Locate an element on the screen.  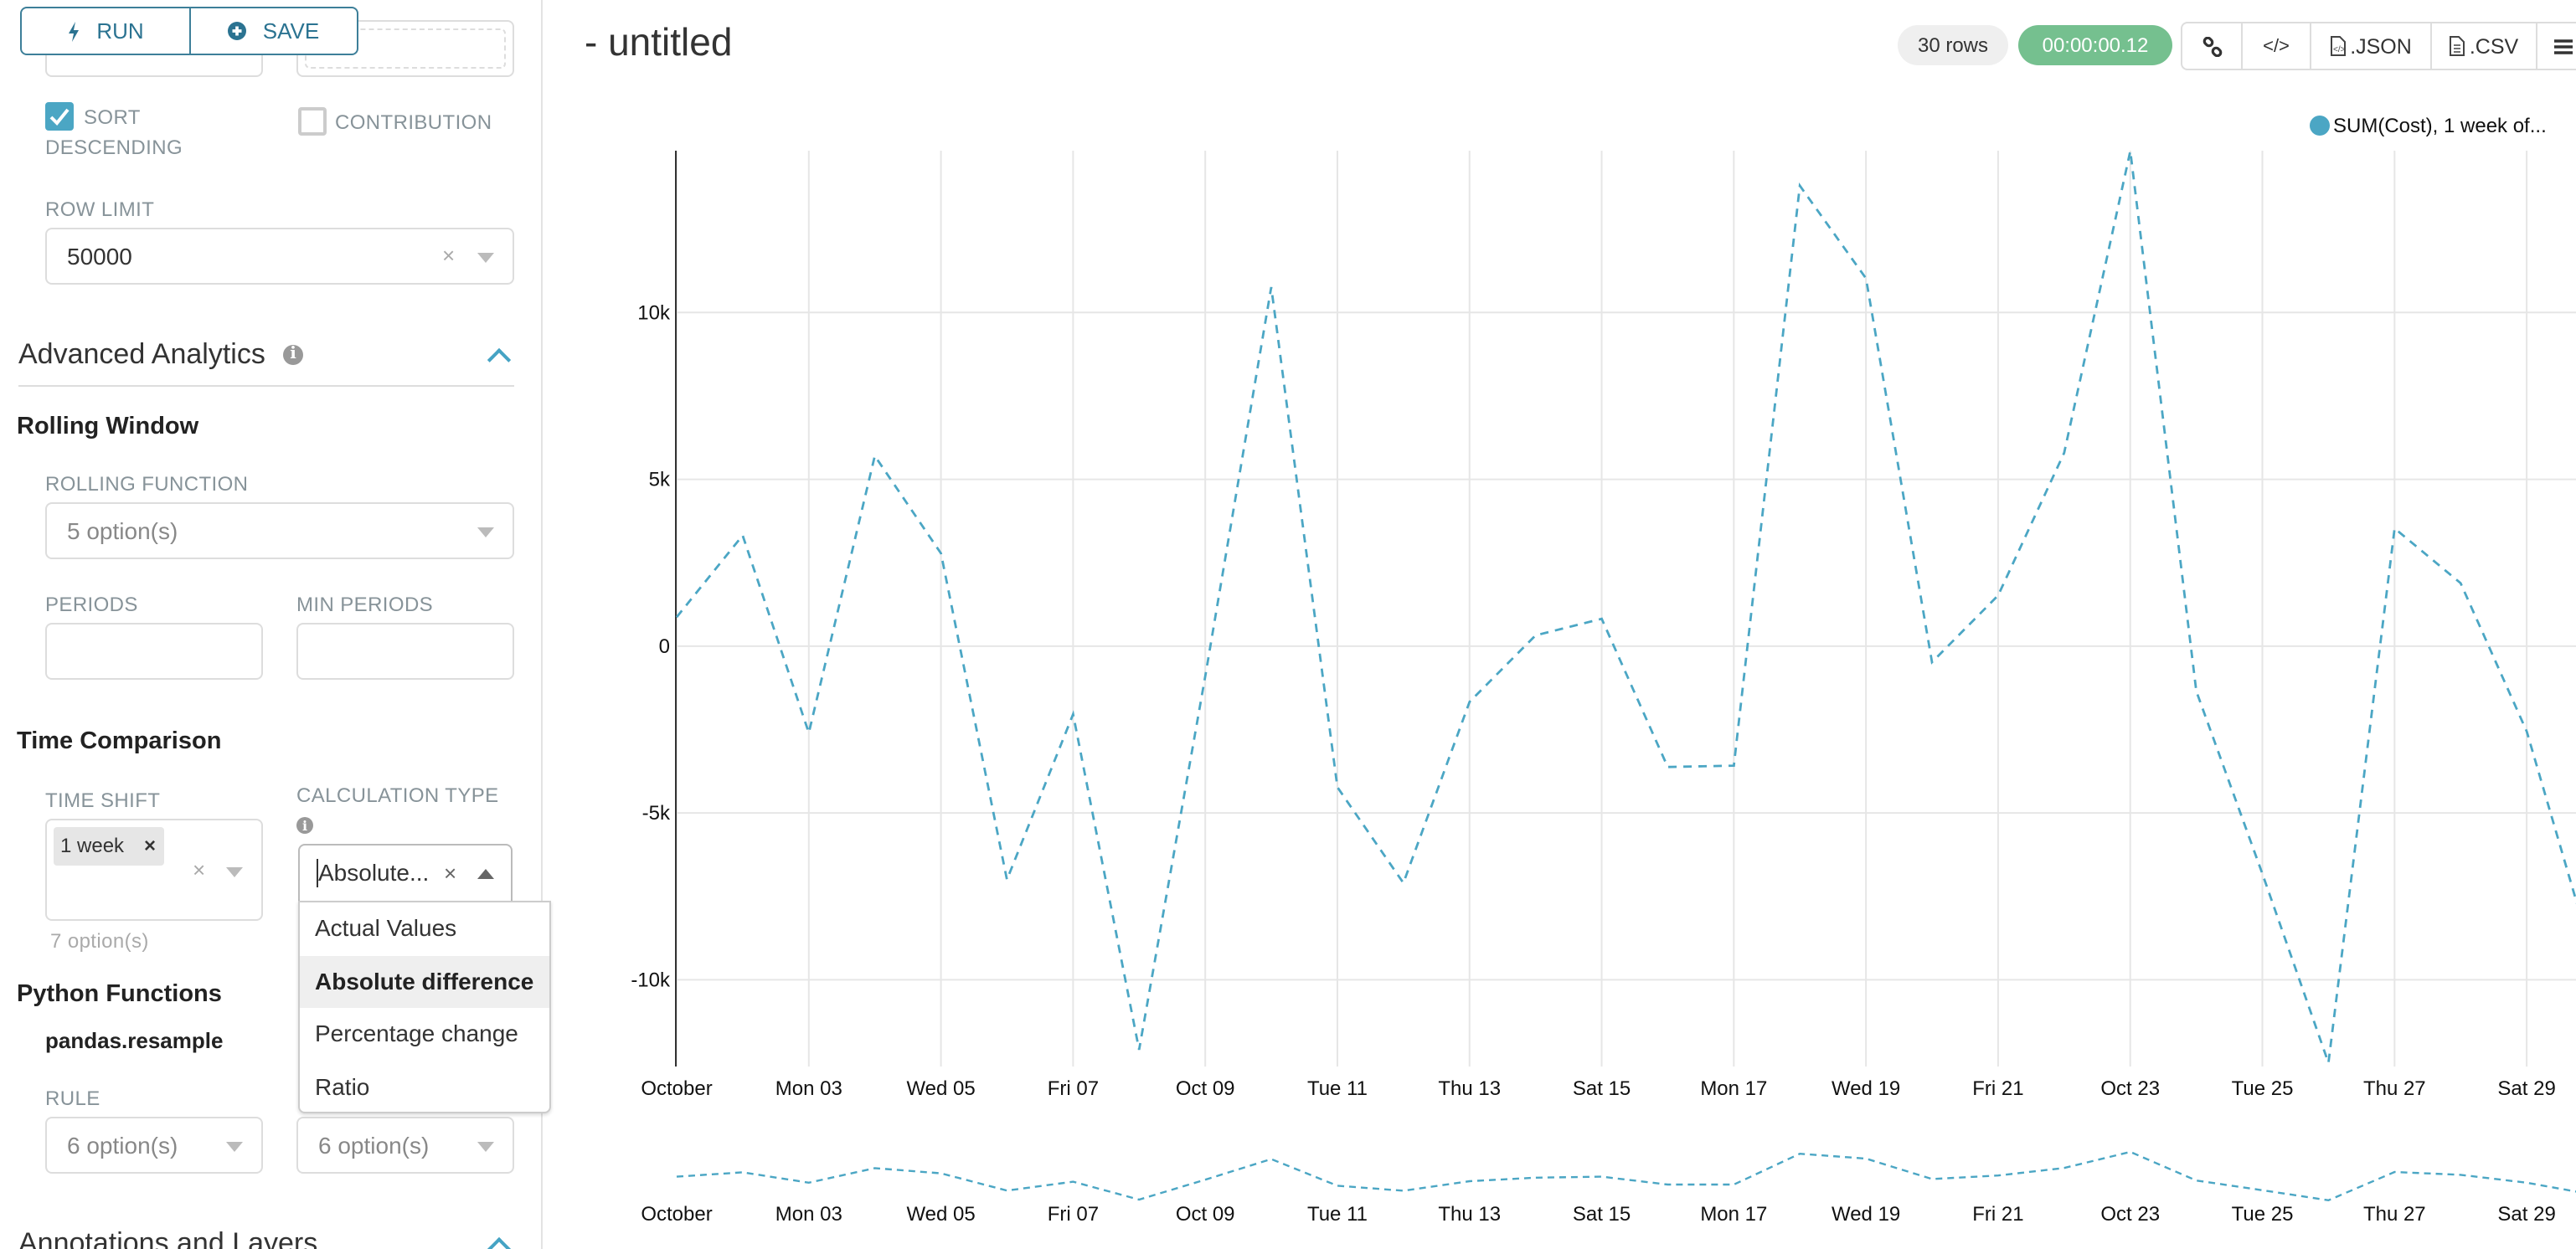
y-tick-label: 5k is located at coordinates (660, 480).